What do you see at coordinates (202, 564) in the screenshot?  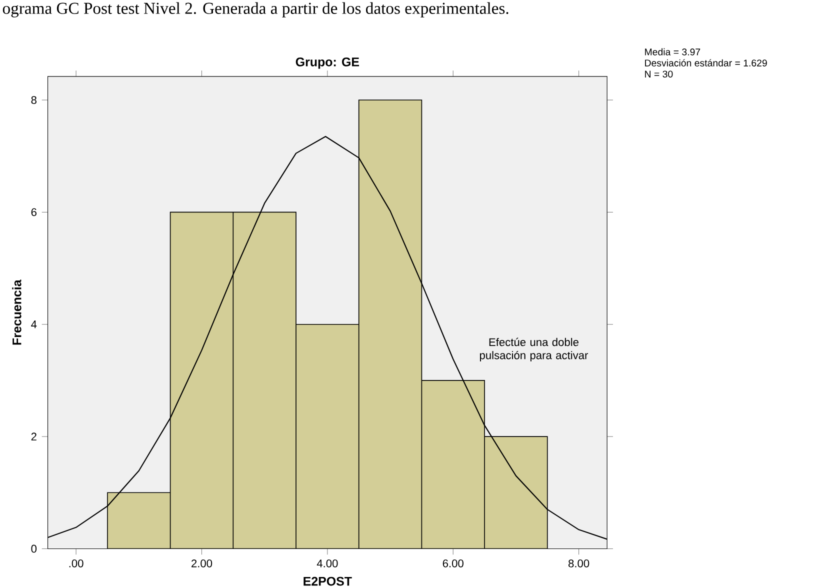 I see `x-tick-label: 2.00` at bounding box center [202, 564].